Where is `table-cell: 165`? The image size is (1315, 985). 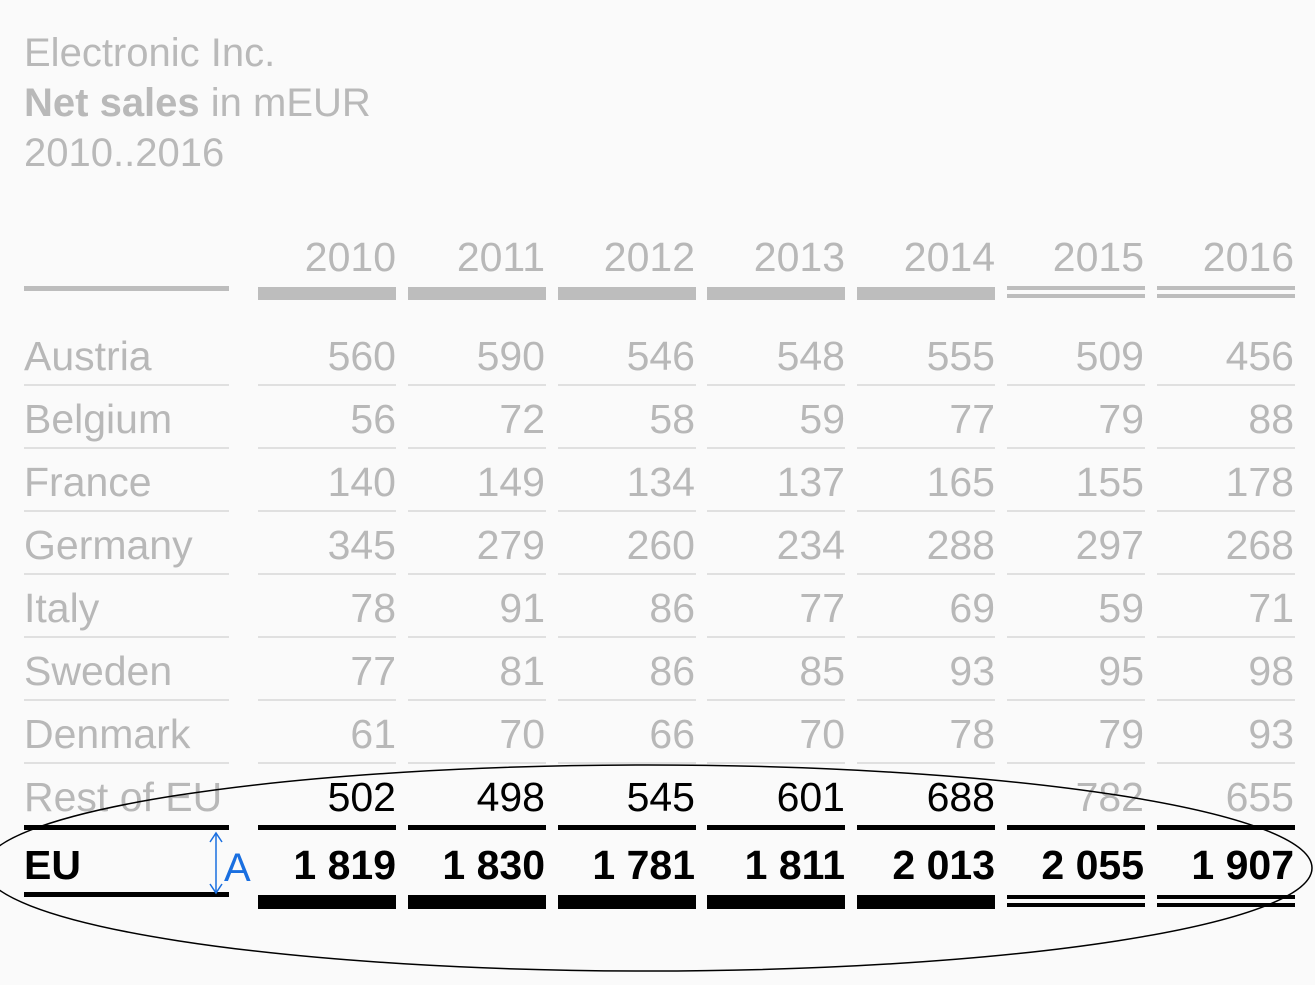 table-cell: 165 is located at coordinates (960, 482).